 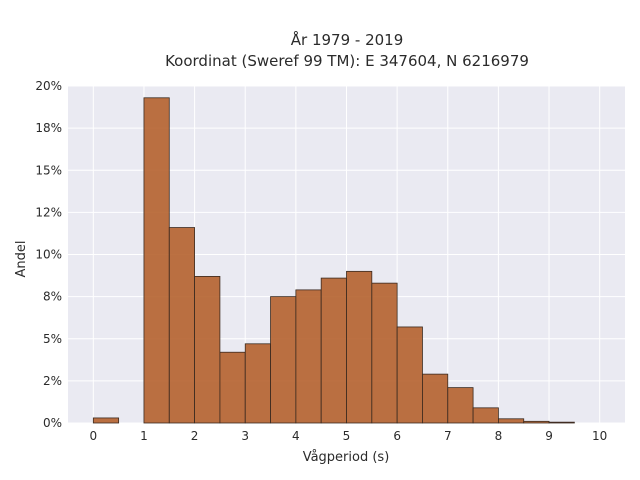 What do you see at coordinates (48, 170) in the screenshot?
I see `y-tick-label: 15%` at bounding box center [48, 170].